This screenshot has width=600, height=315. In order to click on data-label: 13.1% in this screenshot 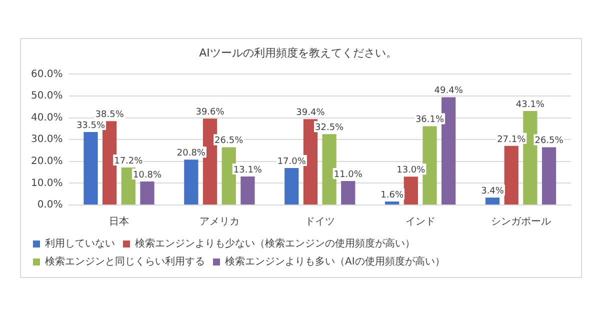, I will do `click(247, 170)`.